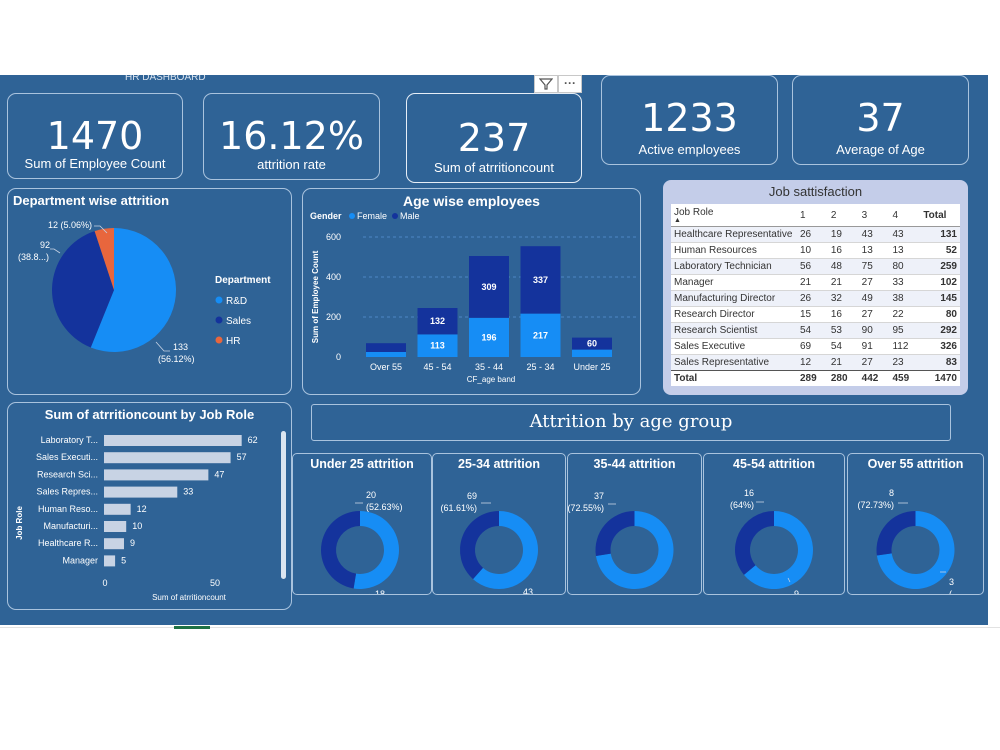 The width and height of the screenshot is (1000, 750). I want to click on data-label: 16, so click(749, 493).